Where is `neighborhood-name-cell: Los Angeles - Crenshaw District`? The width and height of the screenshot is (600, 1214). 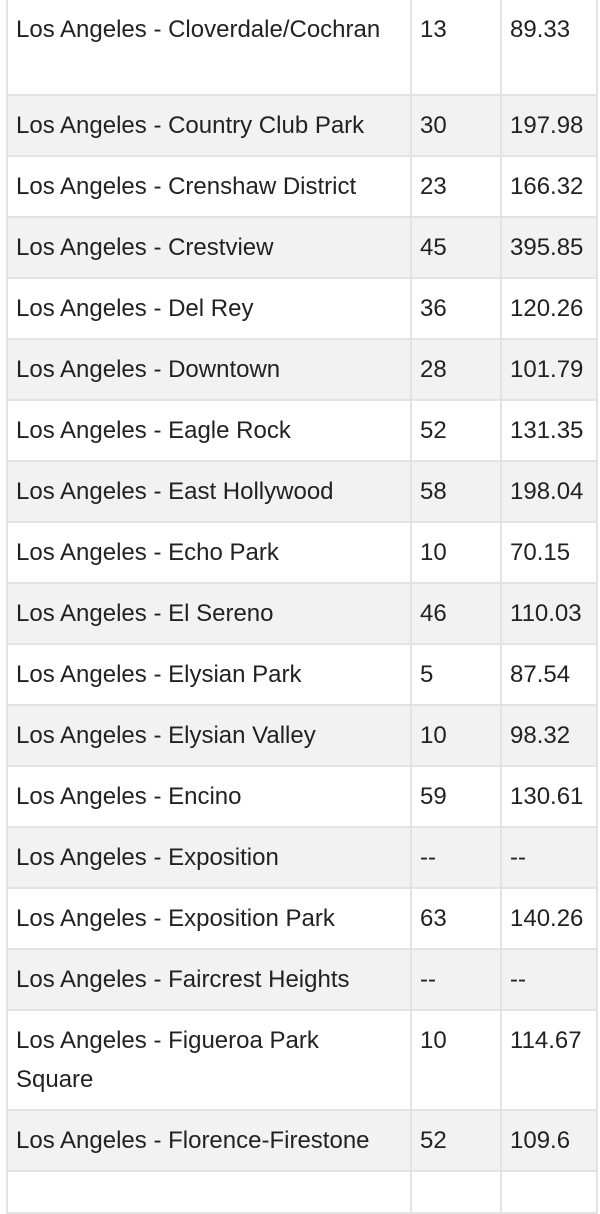
neighborhood-name-cell: Los Angeles - Crenshaw District is located at coordinates (209, 186).